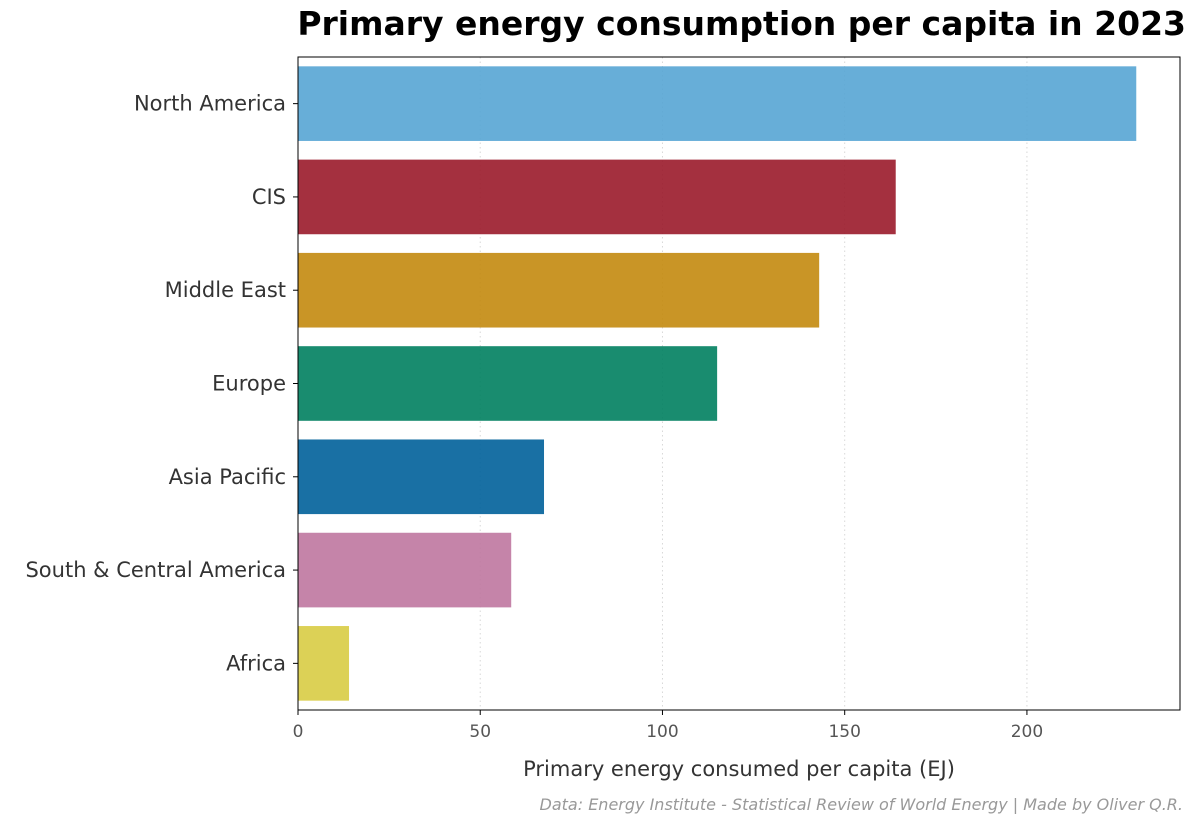  What do you see at coordinates (227, 477) in the screenshot?
I see `category-label: Asia Pacific` at bounding box center [227, 477].